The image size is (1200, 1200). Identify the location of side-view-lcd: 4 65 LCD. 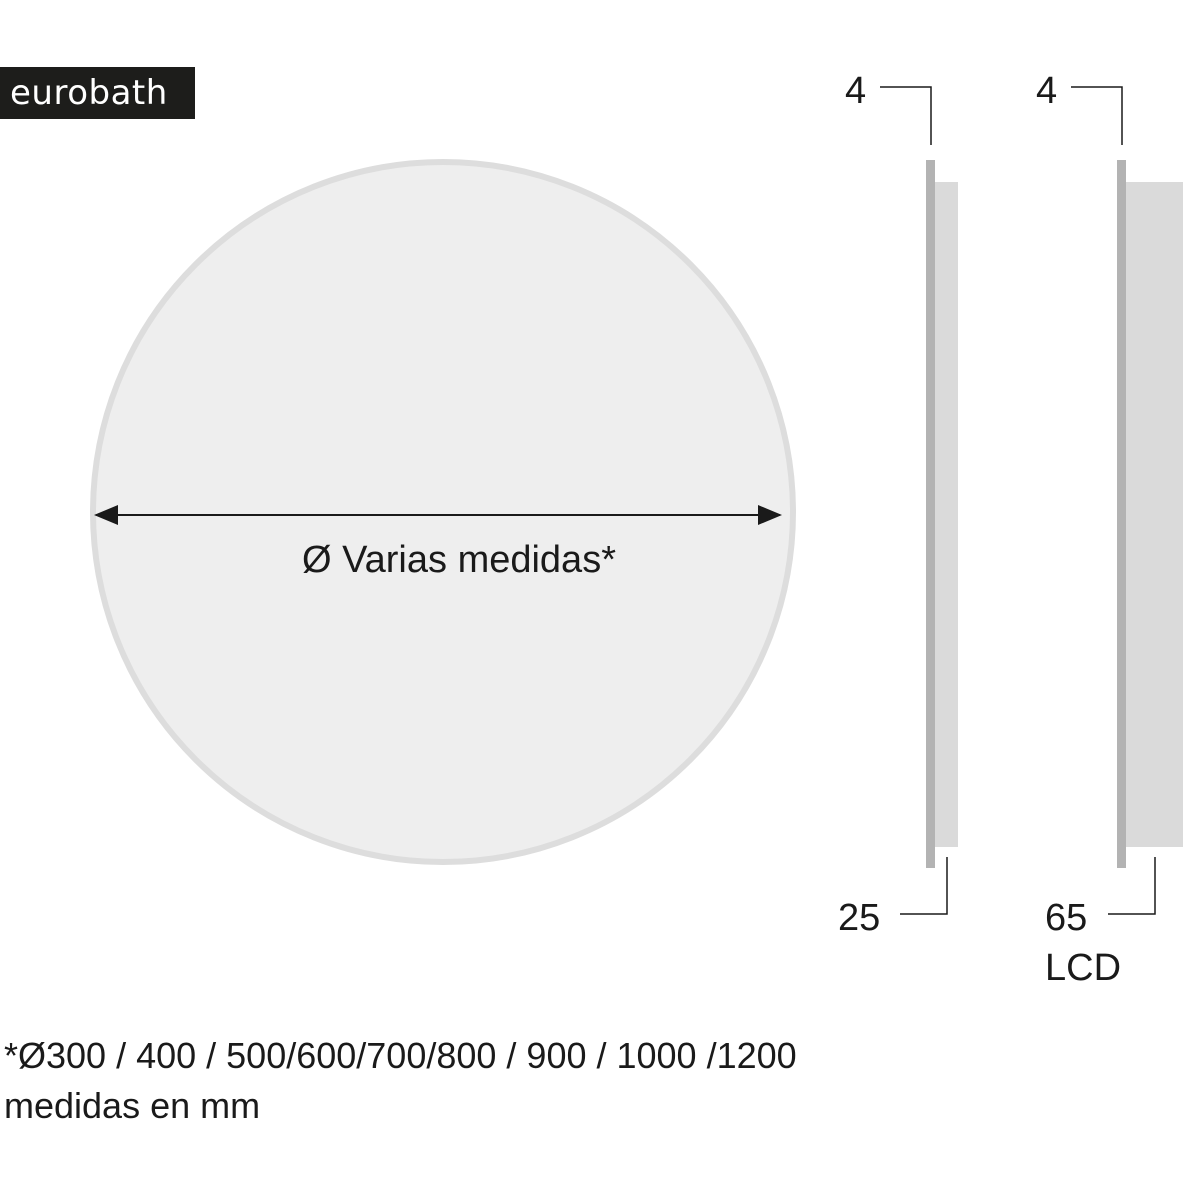
(1109, 529).